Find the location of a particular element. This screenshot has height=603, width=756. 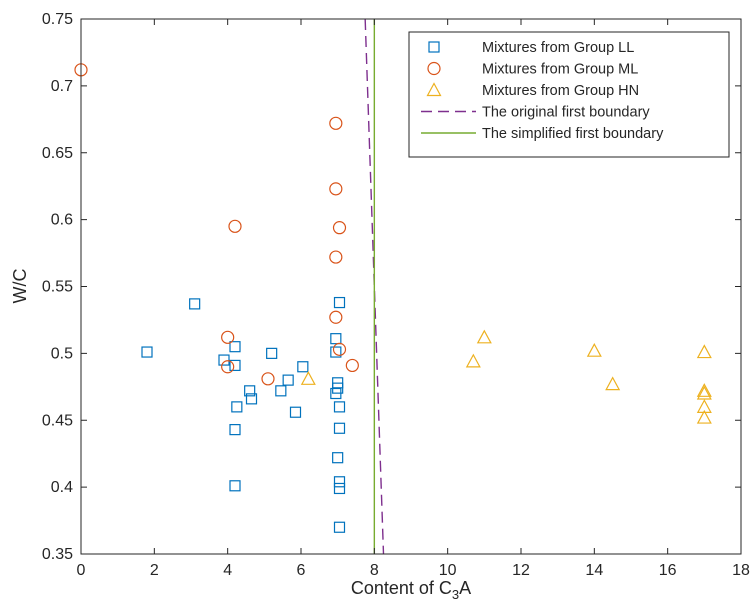

legend-label-4: The original first boundary is located at coordinates (566, 113).